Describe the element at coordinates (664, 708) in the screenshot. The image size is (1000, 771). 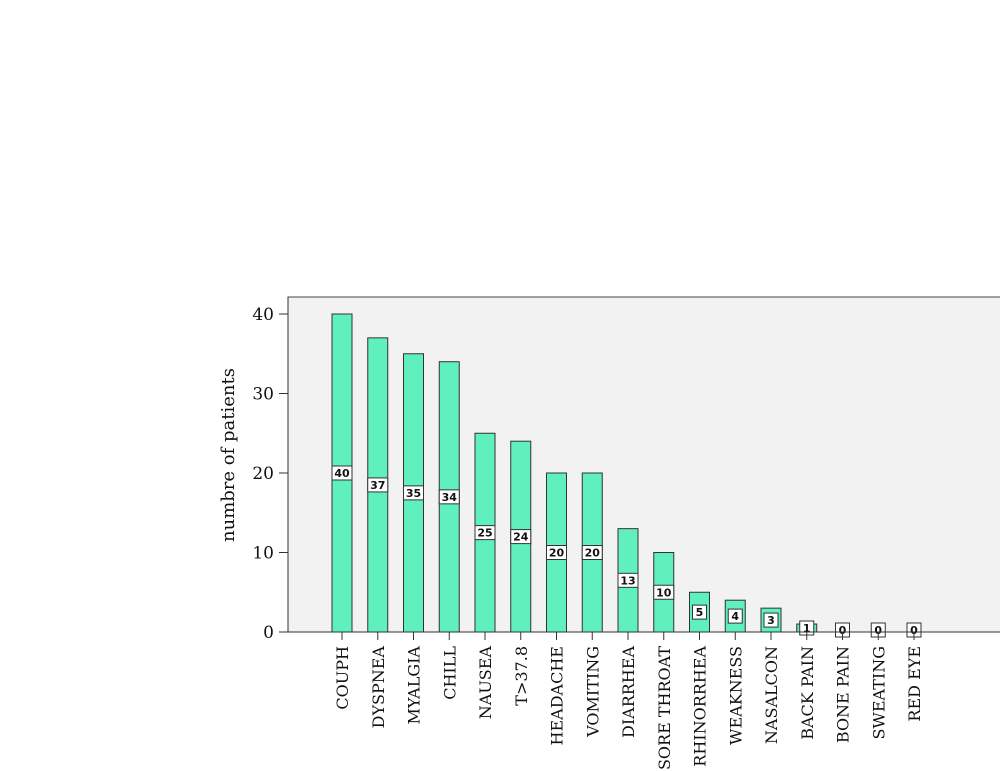
I see `x-tick-label: SORE THROAT` at that location.